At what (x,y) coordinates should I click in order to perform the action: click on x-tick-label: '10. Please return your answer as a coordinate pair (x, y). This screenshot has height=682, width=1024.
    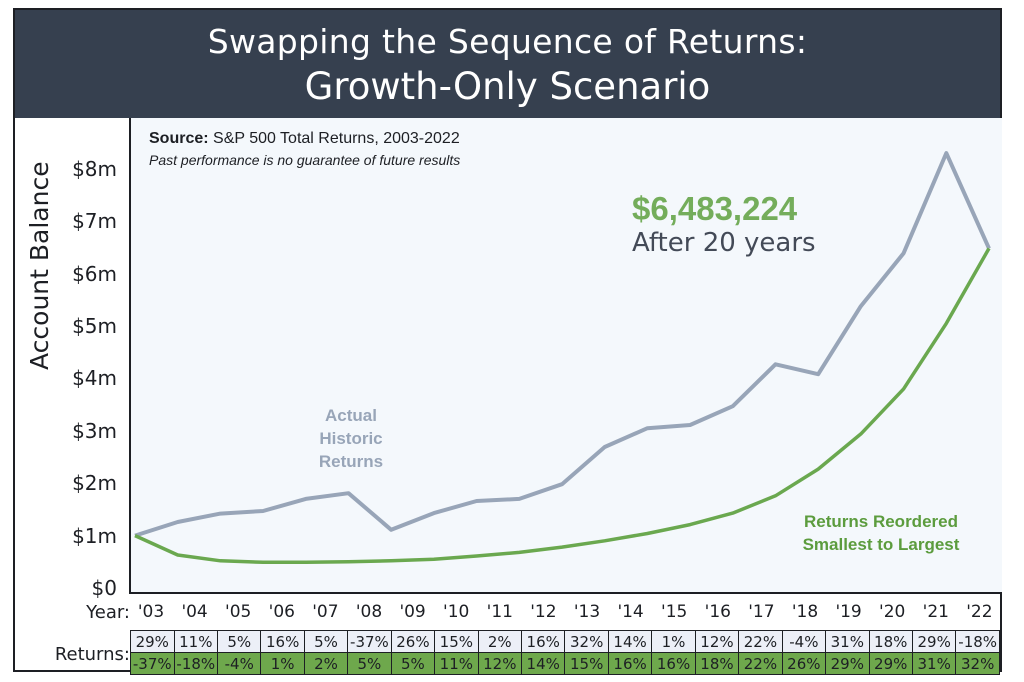
    Looking at the image, I should click on (456, 612).